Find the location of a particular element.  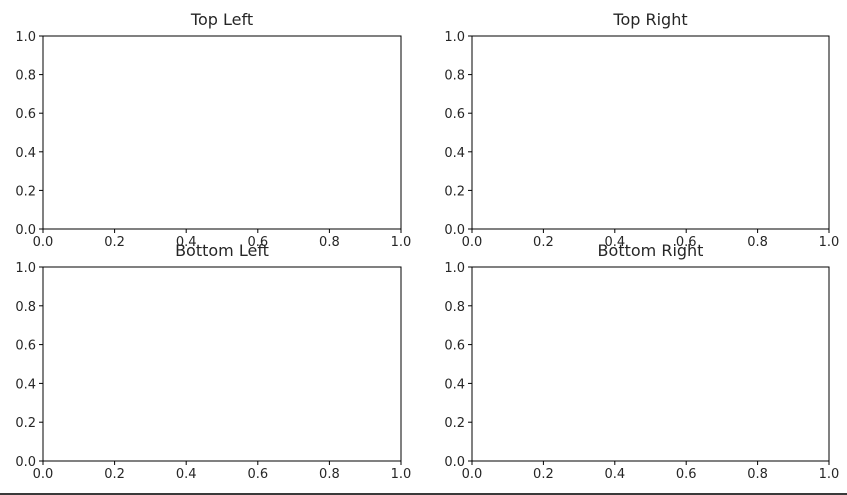

subplot-title-top-left: Top Left is located at coordinates (221, 19).